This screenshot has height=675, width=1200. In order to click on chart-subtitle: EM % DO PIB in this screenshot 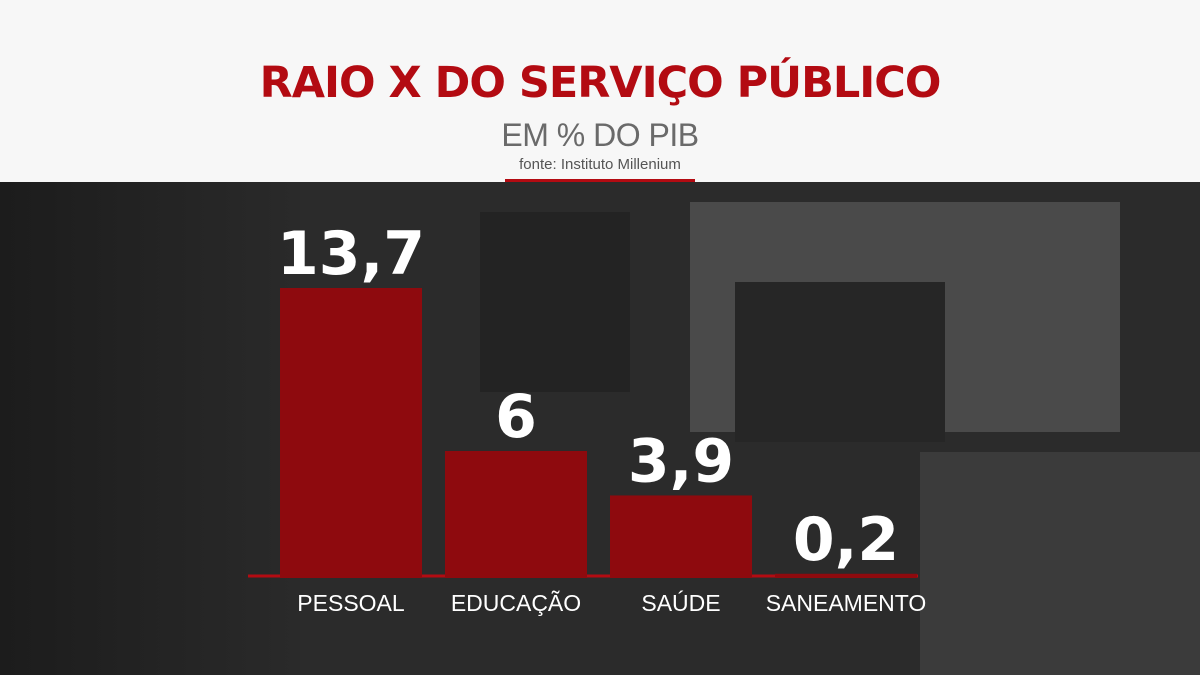, I will do `click(600, 135)`.